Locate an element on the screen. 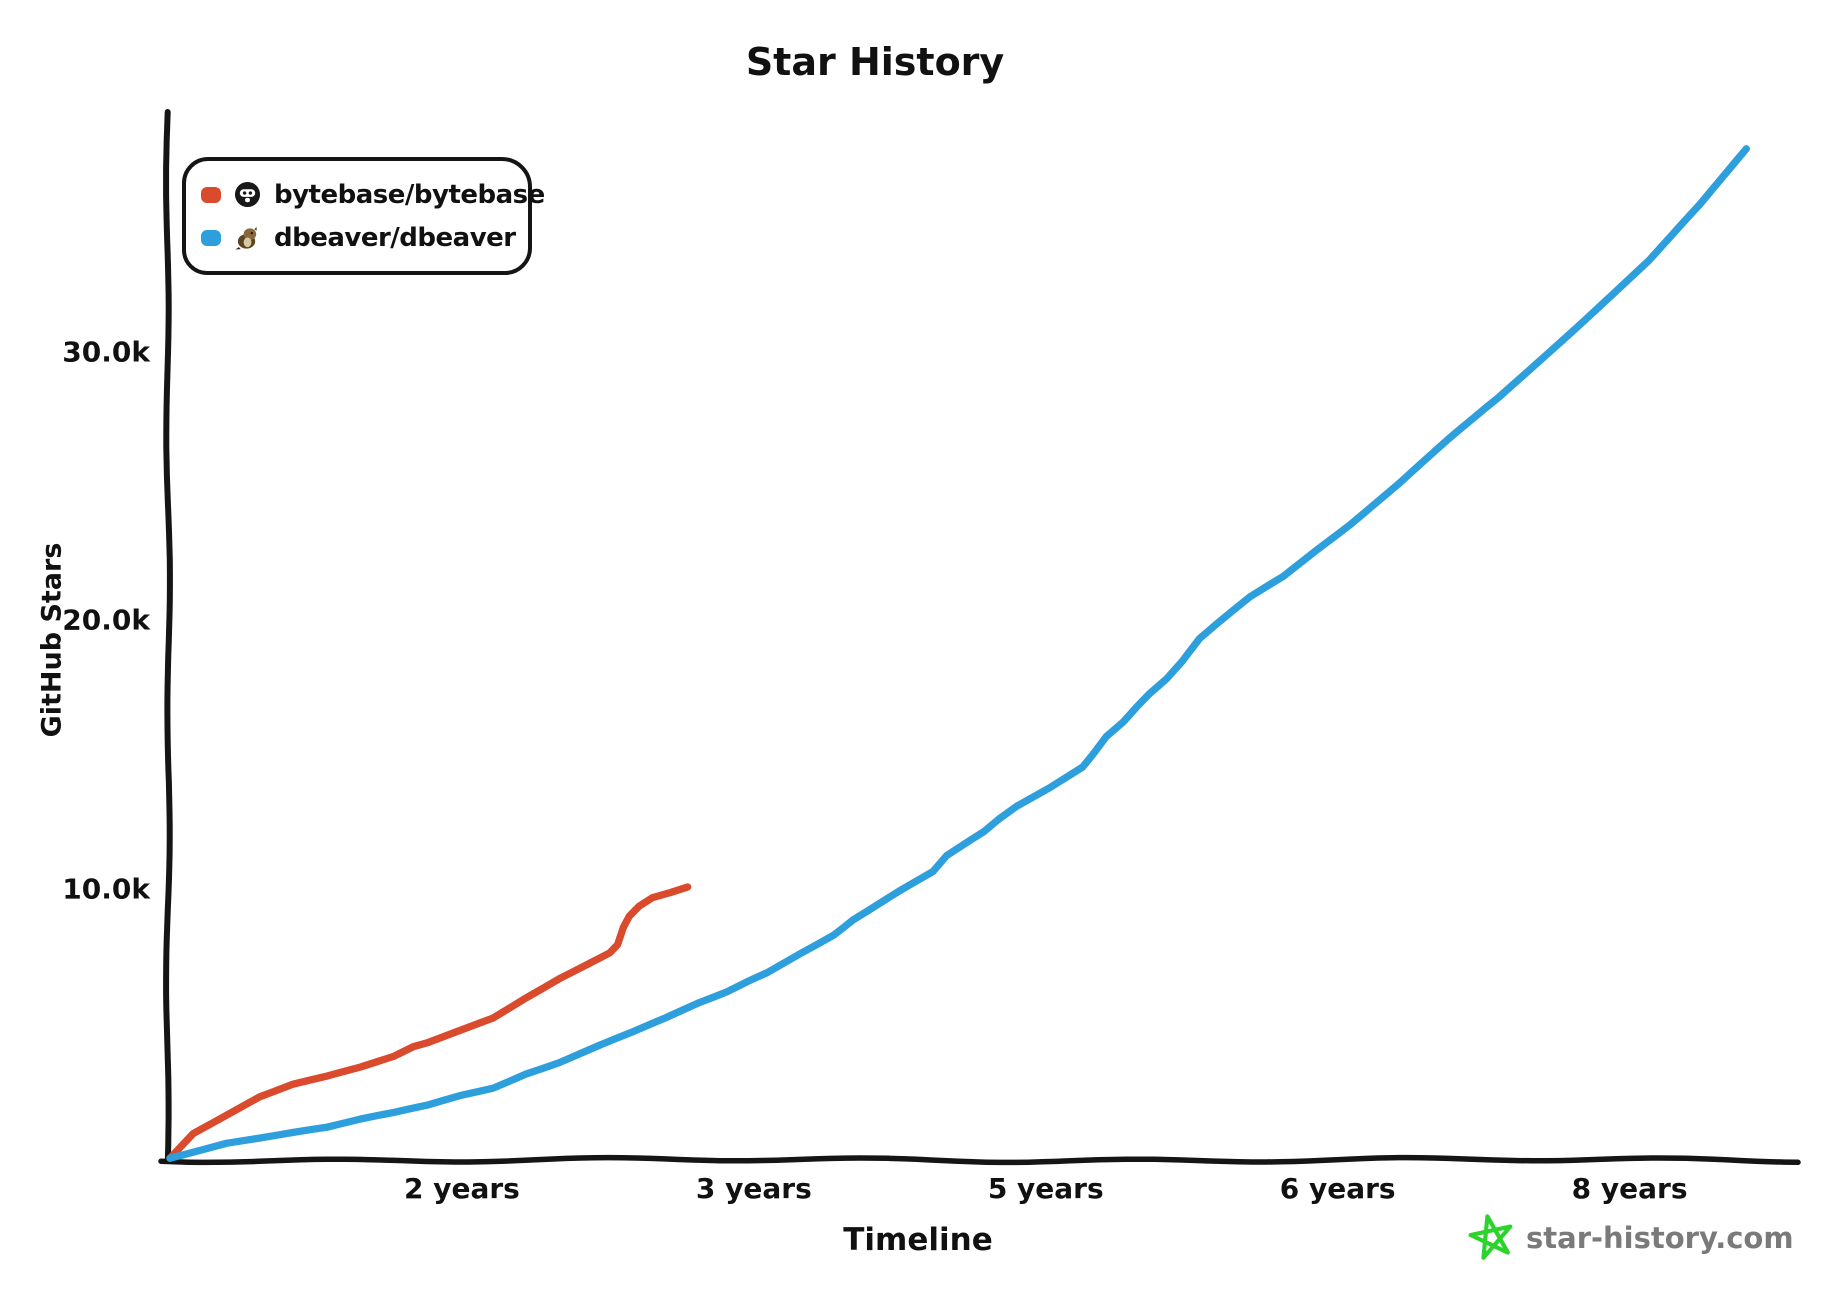 This screenshot has height=1308, width=1832. bytebase-color-swatch is located at coordinates (211, 194).